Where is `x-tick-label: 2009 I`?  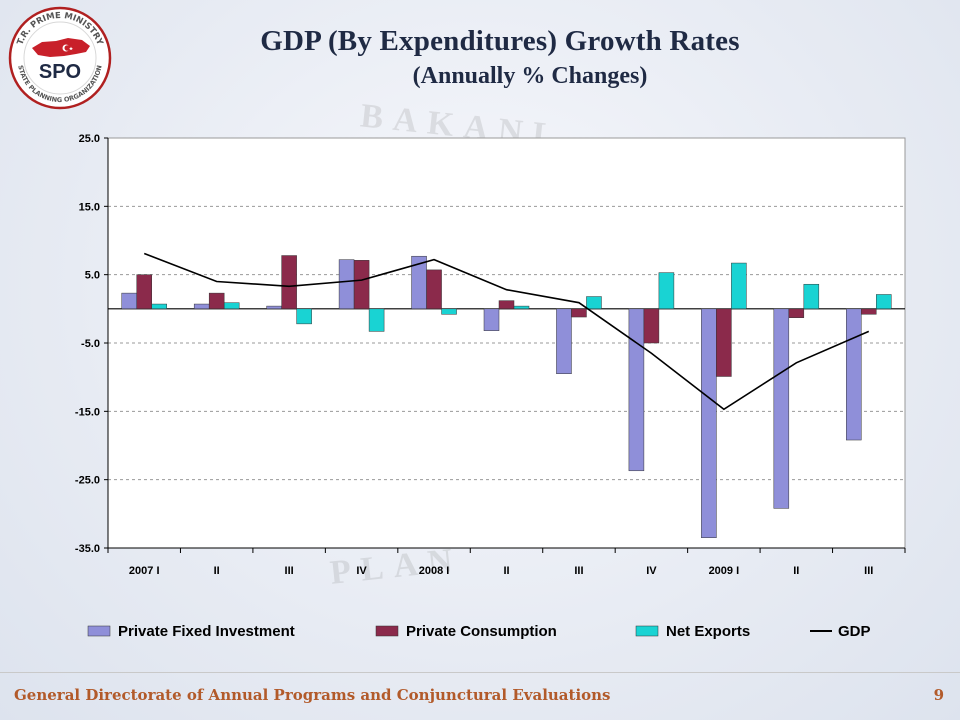
x-tick-label: 2009 I is located at coordinates (724, 571).